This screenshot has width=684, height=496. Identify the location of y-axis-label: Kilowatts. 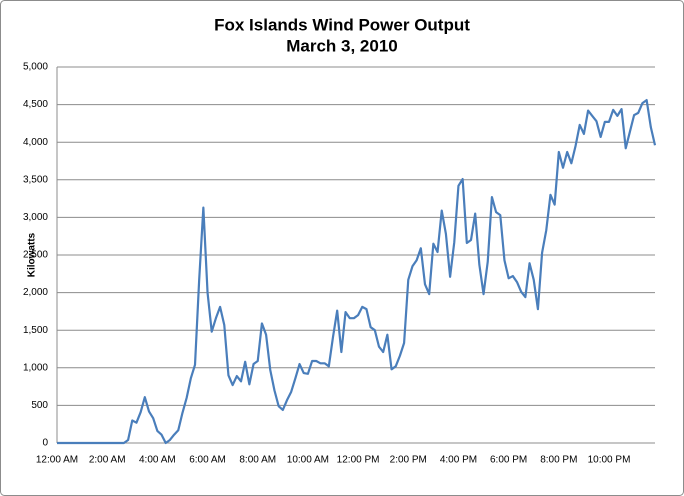
(32, 254).